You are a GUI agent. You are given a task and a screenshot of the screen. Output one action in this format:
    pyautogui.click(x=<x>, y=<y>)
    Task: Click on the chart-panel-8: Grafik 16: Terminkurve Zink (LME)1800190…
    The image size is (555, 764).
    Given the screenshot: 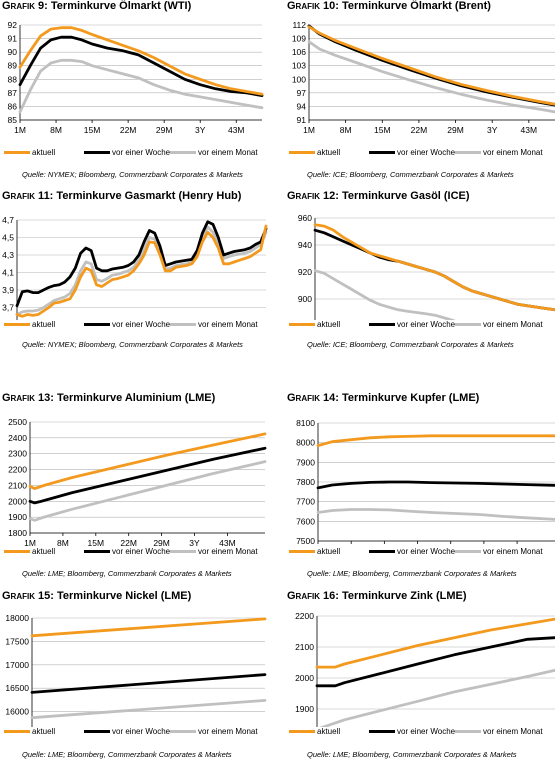 What is the action you would take?
    pyautogui.click(x=420, y=677)
    